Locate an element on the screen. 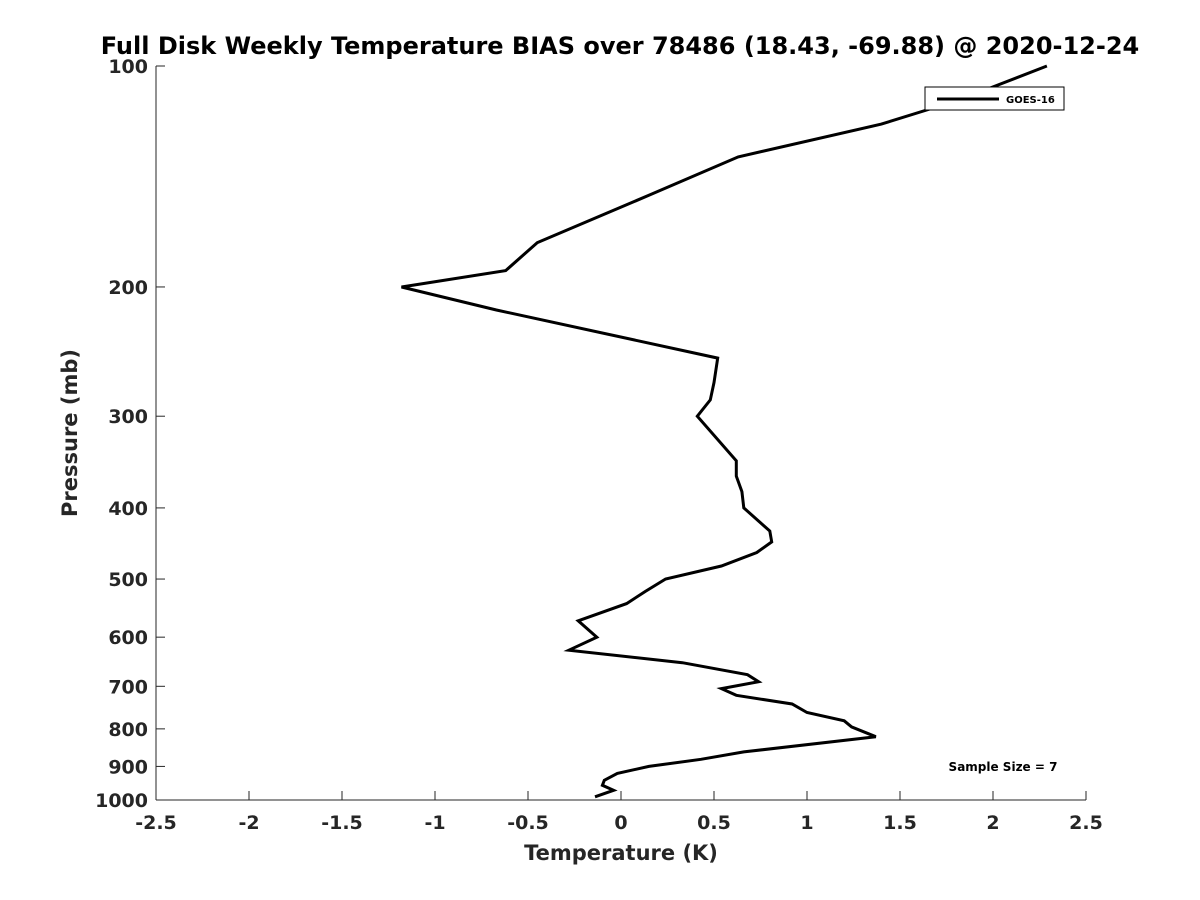 Image resolution: width=1200 pixels, height=900 pixels. y-tick-label: 1000 is located at coordinates (121, 801).